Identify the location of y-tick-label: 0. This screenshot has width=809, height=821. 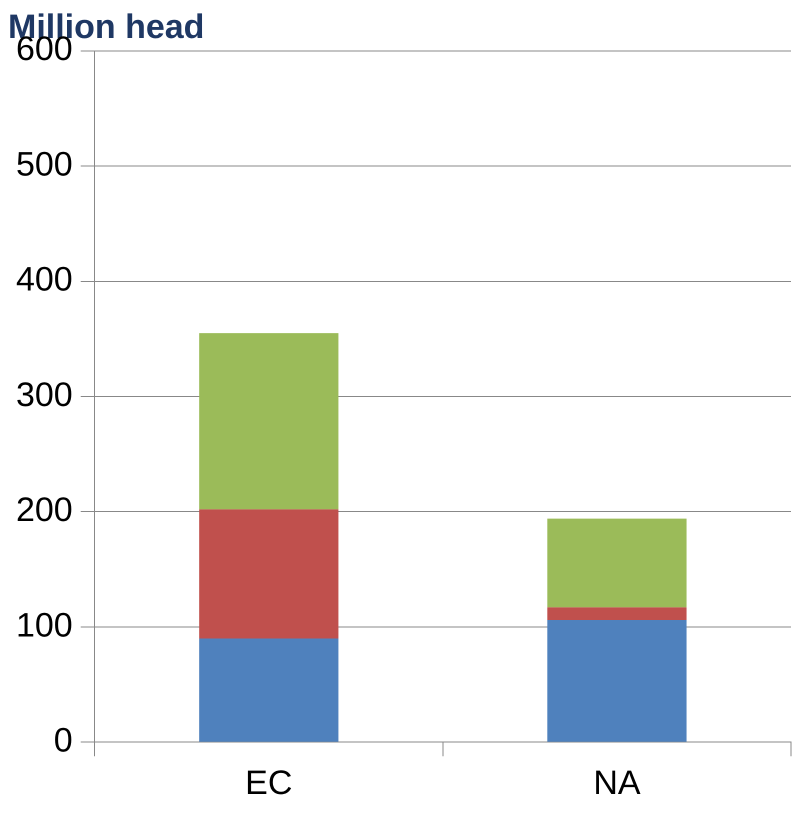
(63, 741).